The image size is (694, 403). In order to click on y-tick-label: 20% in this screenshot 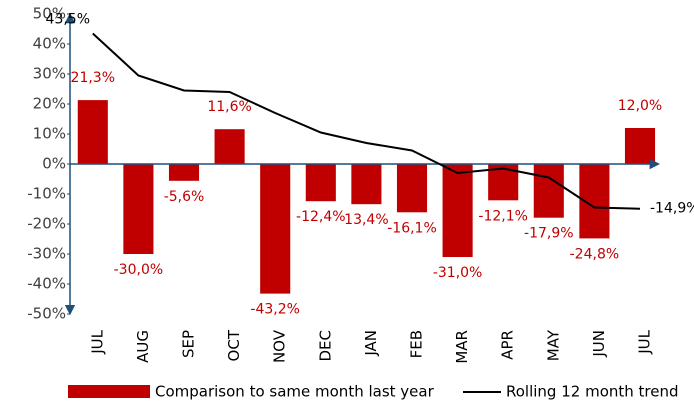, I will do `click(49, 104)`.